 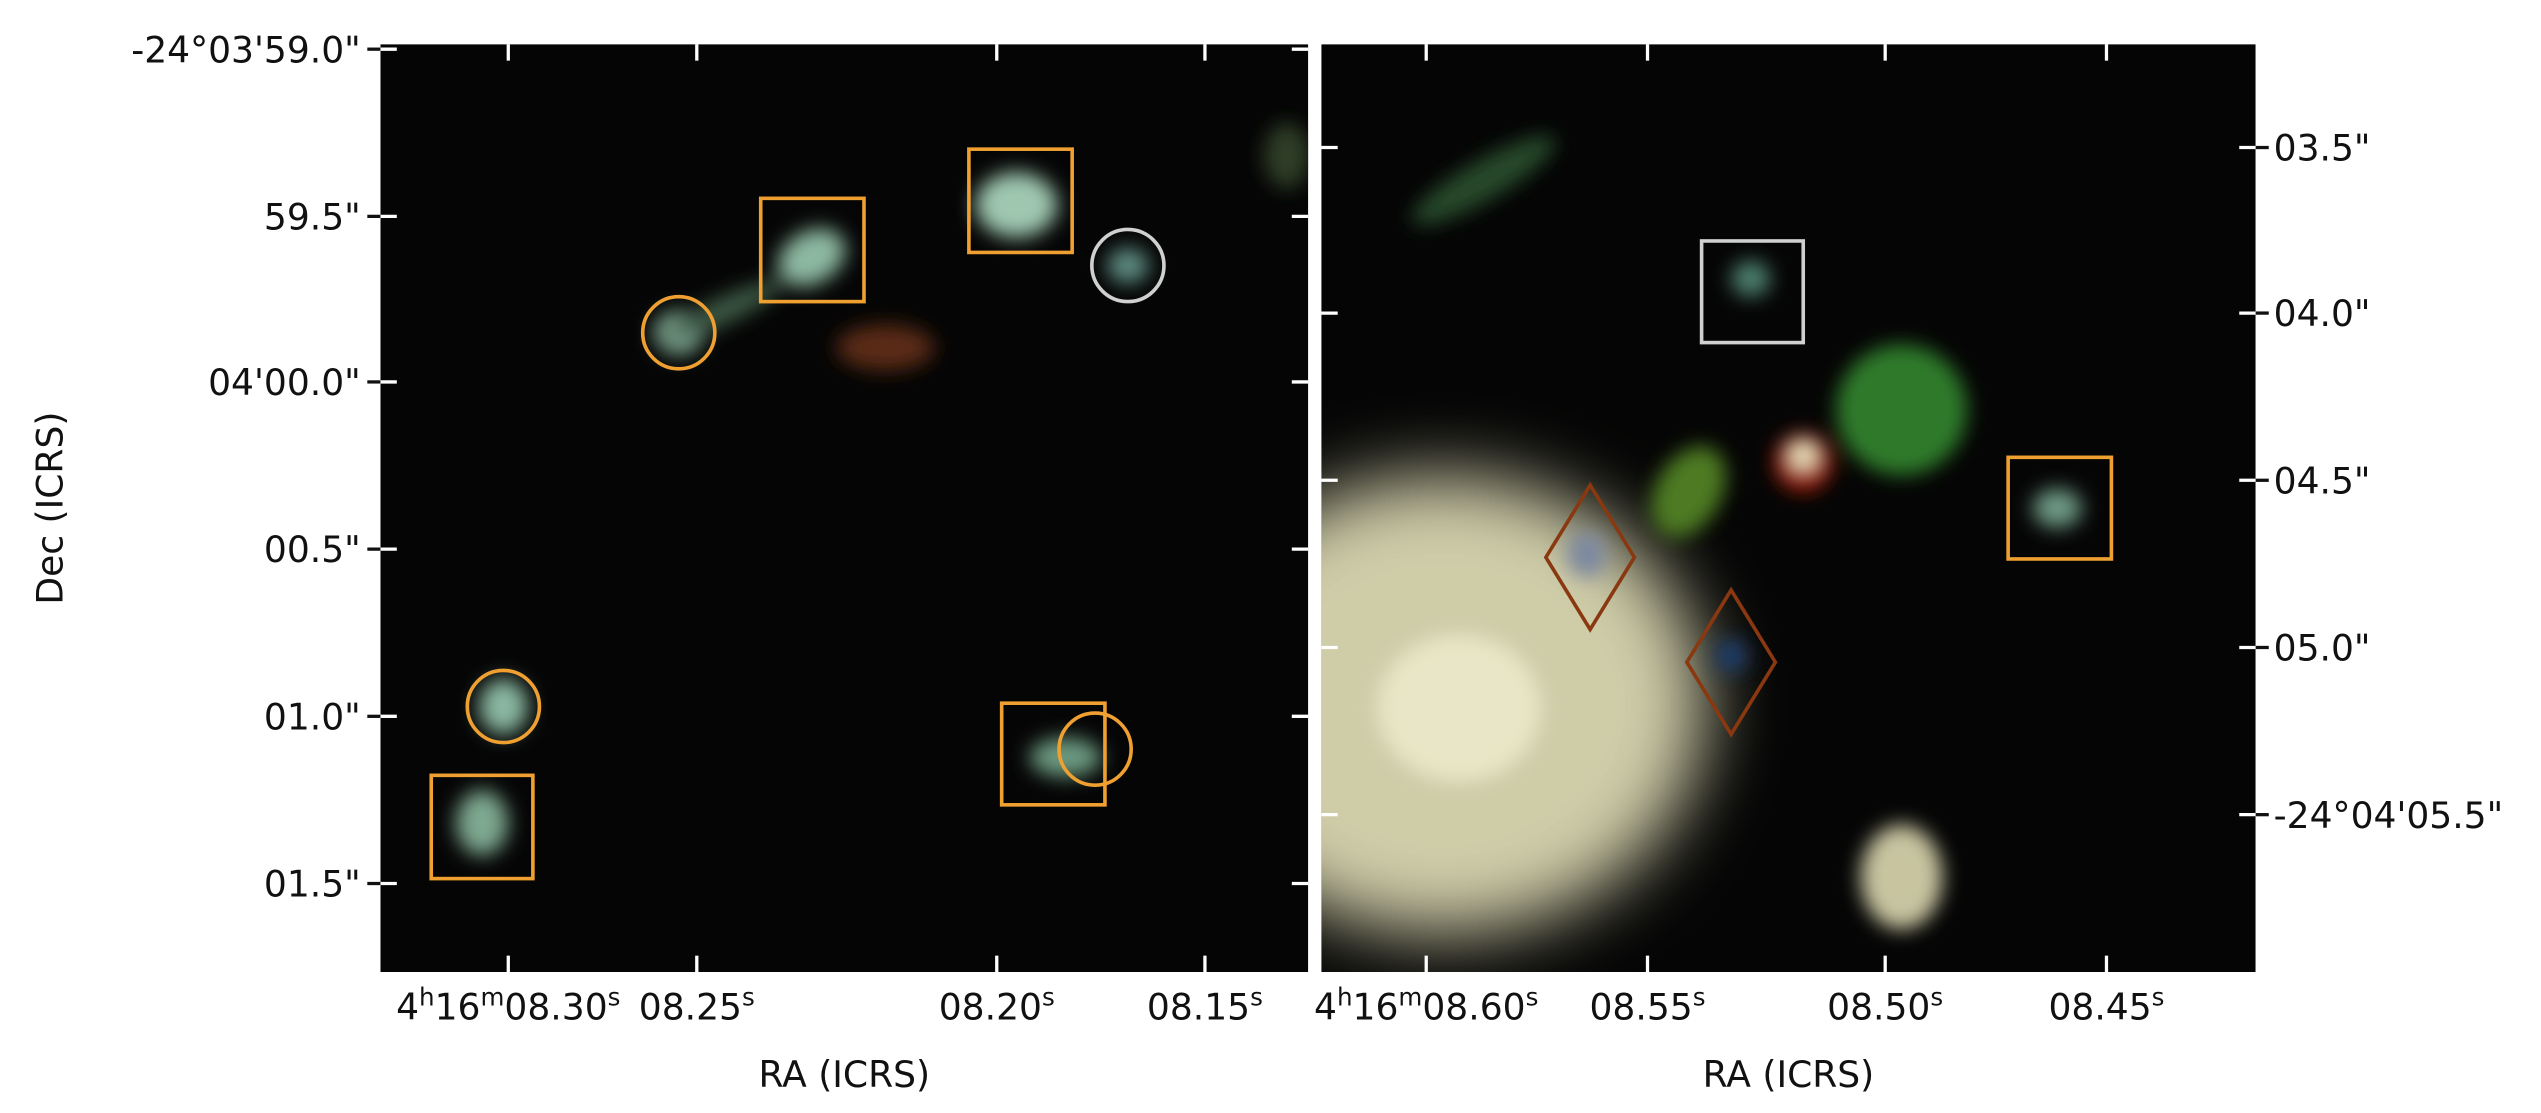 I want to click on y-tick-label: 04.0", so click(x=2322, y=314).